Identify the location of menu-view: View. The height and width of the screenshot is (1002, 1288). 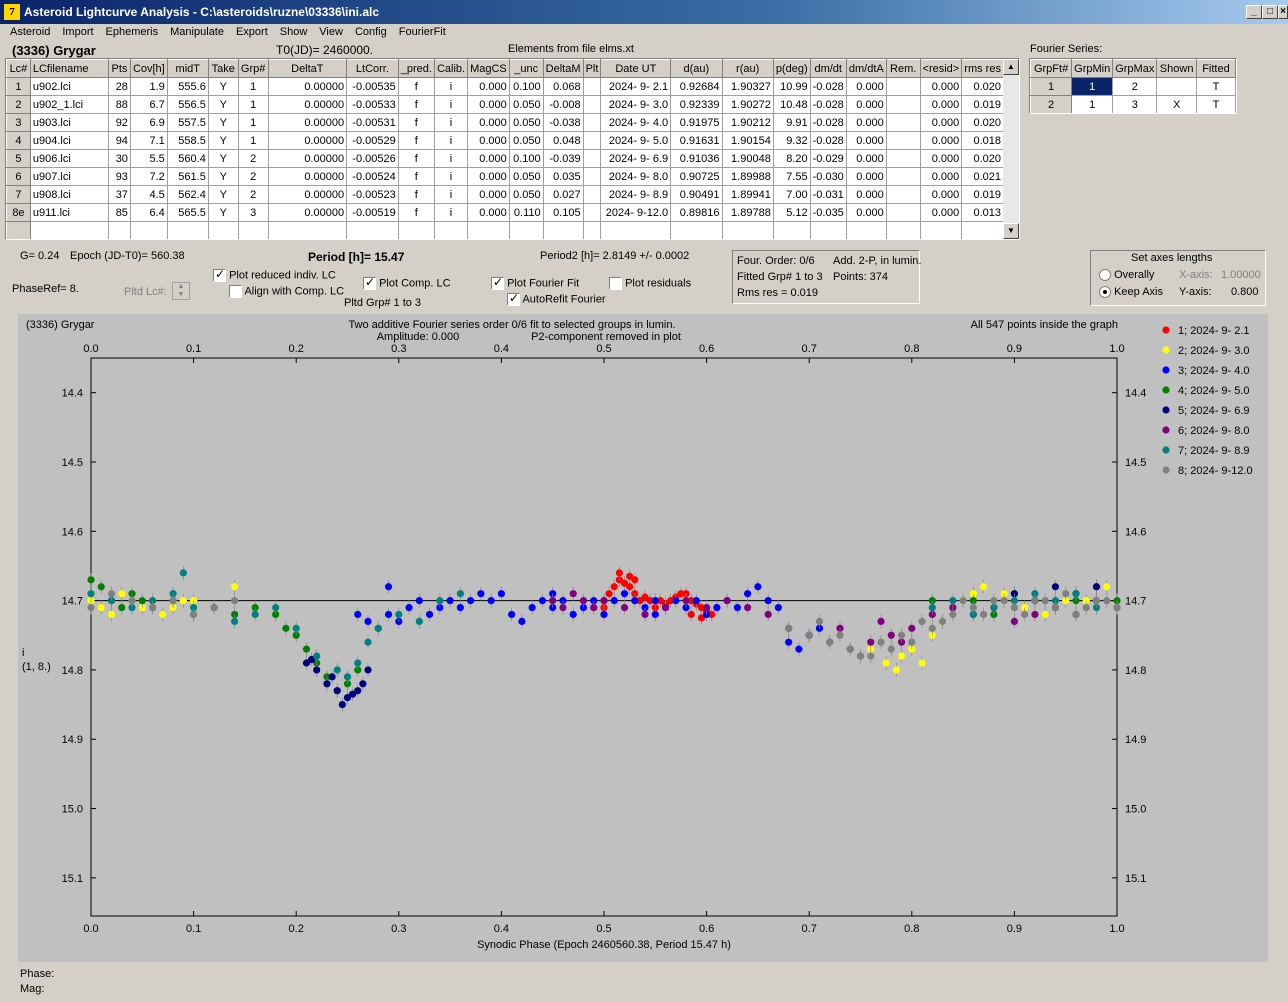
(331, 32).